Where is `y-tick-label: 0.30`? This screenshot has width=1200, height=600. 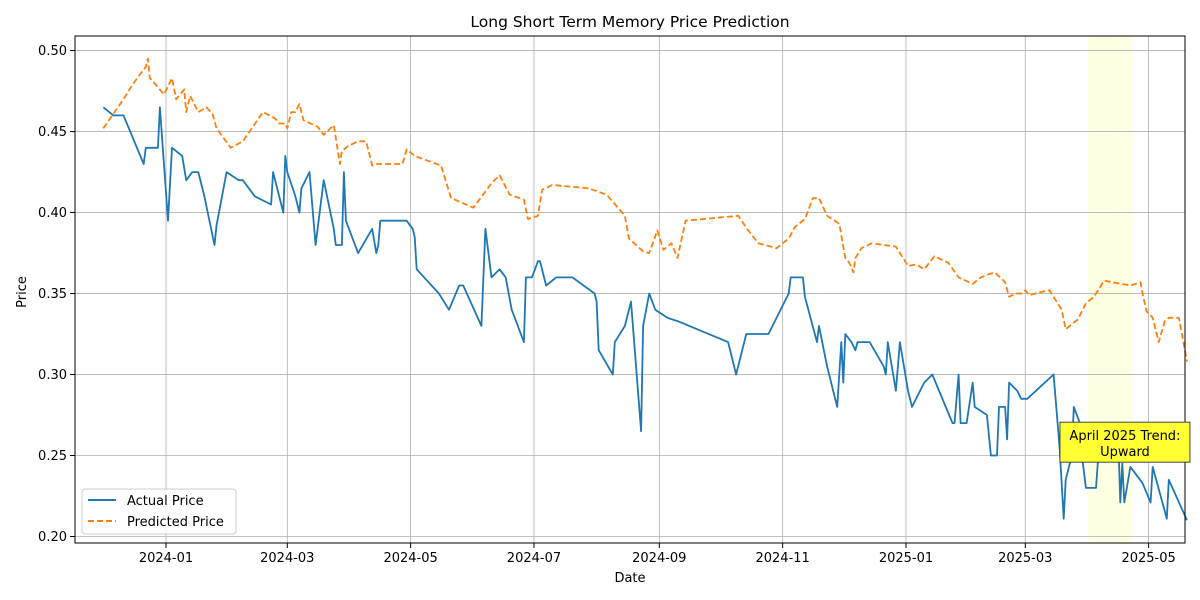 y-tick-label: 0.30 is located at coordinates (52, 375).